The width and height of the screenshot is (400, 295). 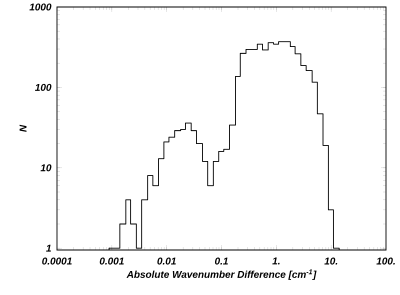 What do you see at coordinates (166, 261) in the screenshot?
I see `x-tick-label: 0.01` at bounding box center [166, 261].